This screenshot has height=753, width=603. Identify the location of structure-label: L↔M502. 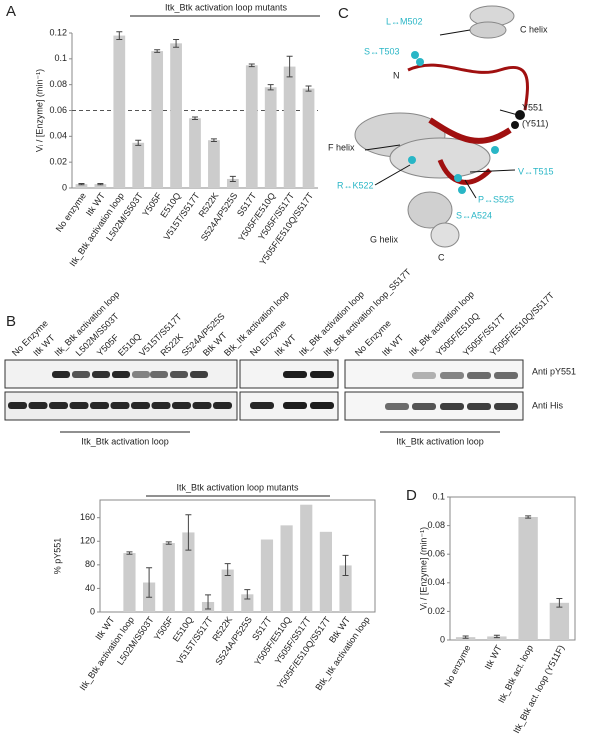
(404, 21).